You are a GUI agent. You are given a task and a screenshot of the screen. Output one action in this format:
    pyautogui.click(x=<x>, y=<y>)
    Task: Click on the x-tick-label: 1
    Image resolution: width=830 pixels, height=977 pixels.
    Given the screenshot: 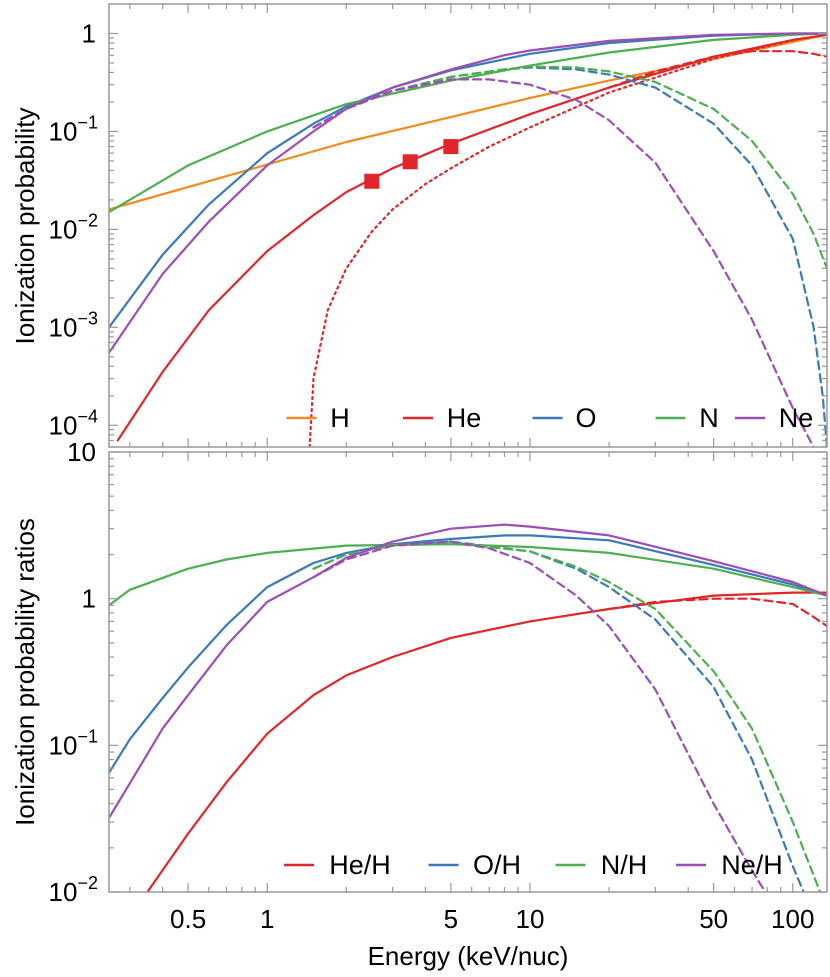 What is the action you would take?
    pyautogui.click(x=267, y=919)
    